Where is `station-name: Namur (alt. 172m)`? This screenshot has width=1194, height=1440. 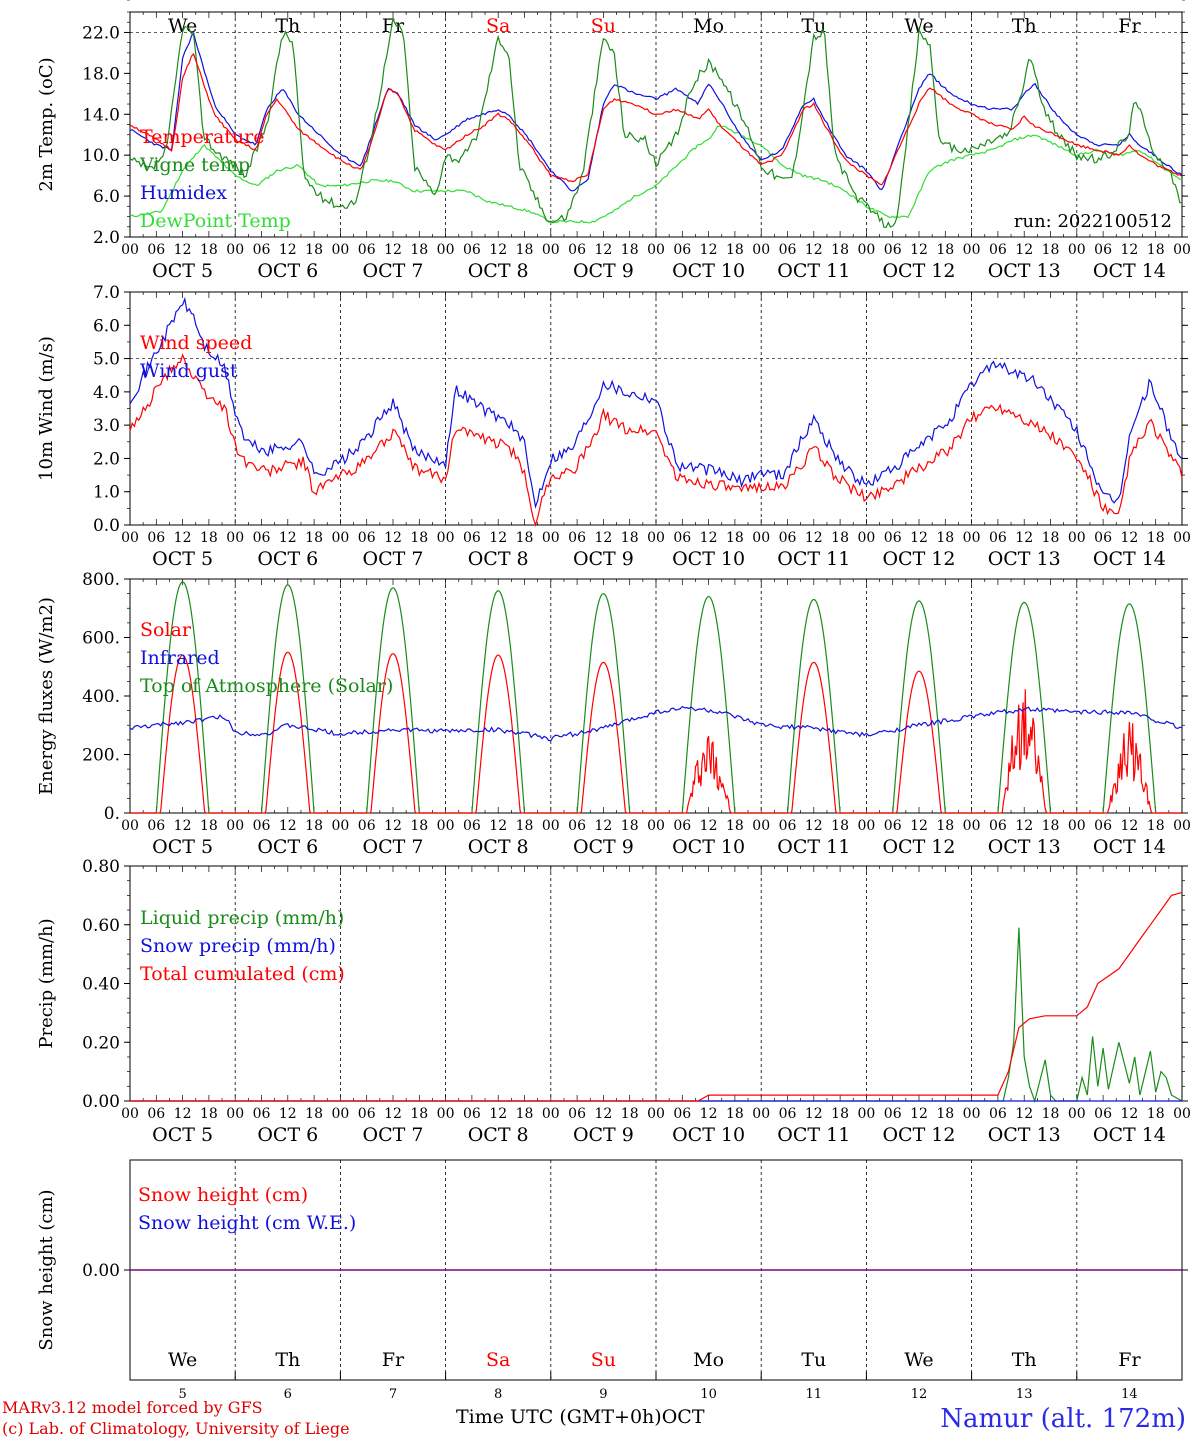 station-name: Namur (alt. 172m) is located at coordinates (1063, 1419).